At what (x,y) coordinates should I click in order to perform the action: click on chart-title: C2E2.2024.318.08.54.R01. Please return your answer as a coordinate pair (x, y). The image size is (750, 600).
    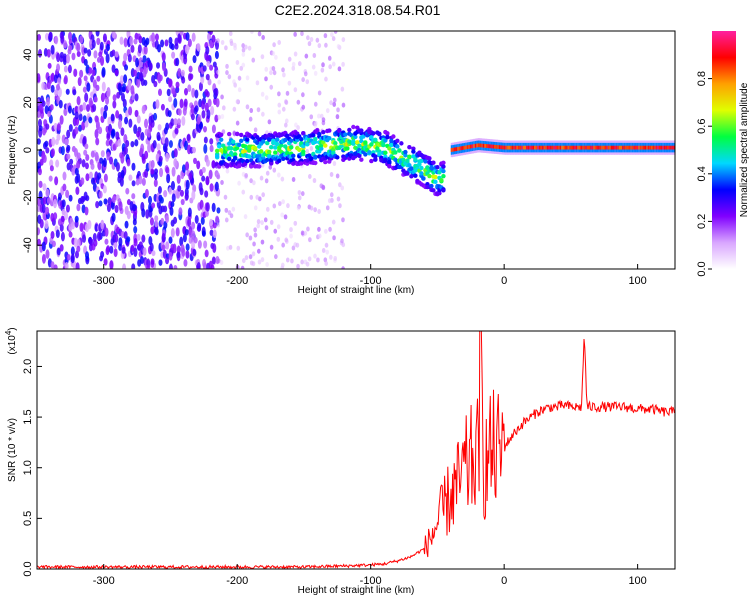
    Looking at the image, I should click on (357, 10).